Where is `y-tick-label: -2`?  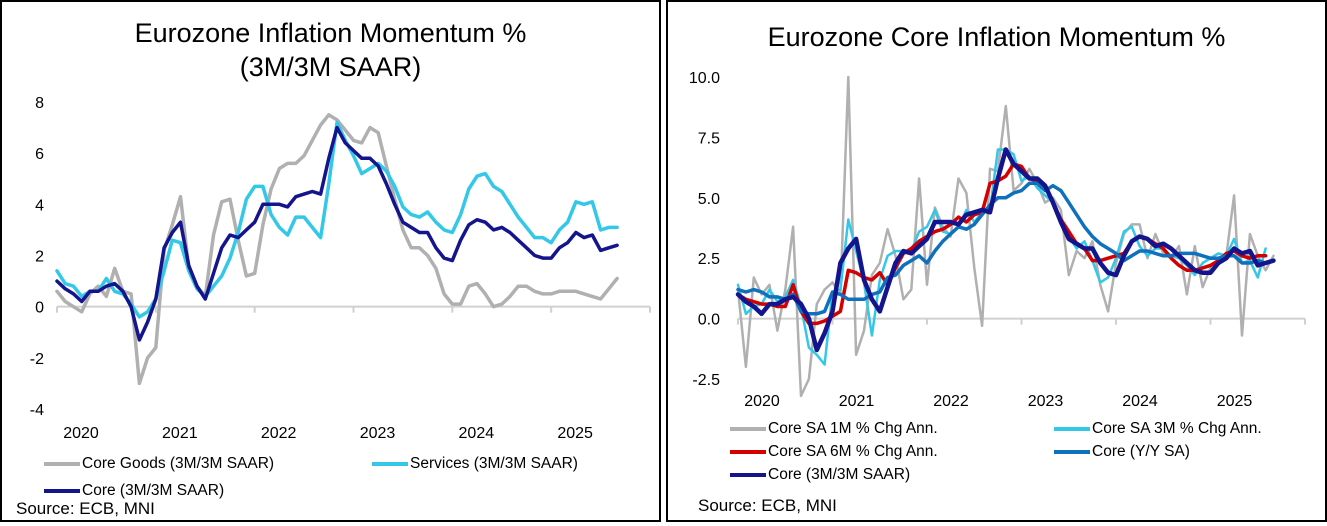 y-tick-label: -2 is located at coordinates (37, 359).